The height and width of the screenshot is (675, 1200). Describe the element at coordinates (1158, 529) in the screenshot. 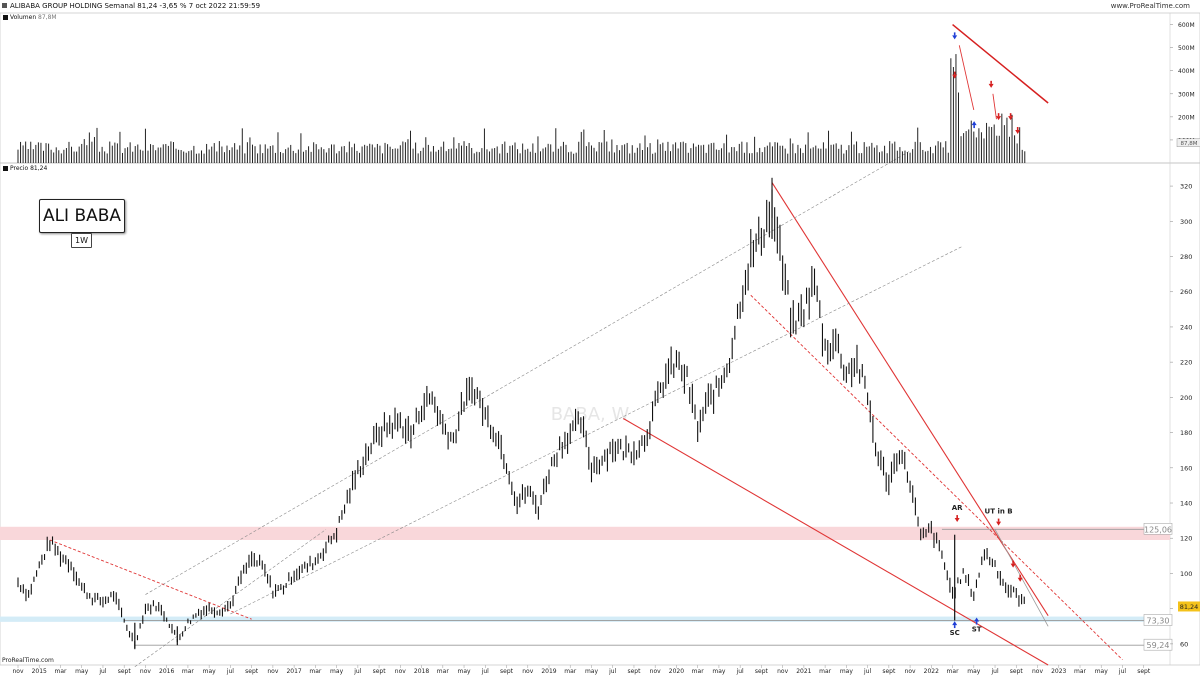

I see `level-label: 125,06` at that location.